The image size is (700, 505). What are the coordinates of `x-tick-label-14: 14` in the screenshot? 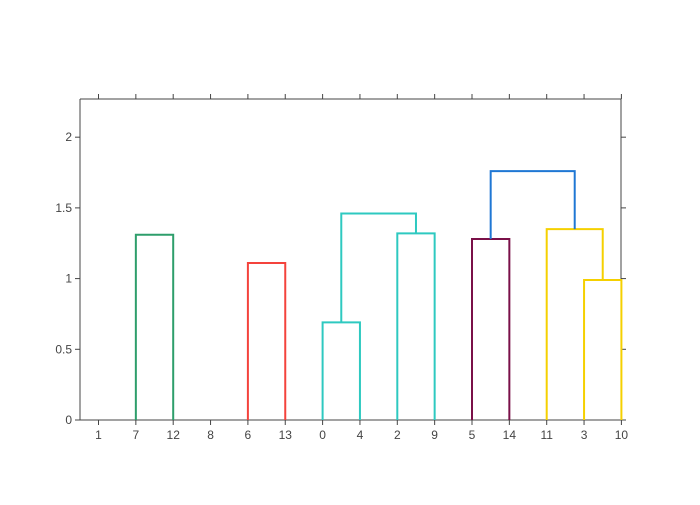 It's located at (510, 435).